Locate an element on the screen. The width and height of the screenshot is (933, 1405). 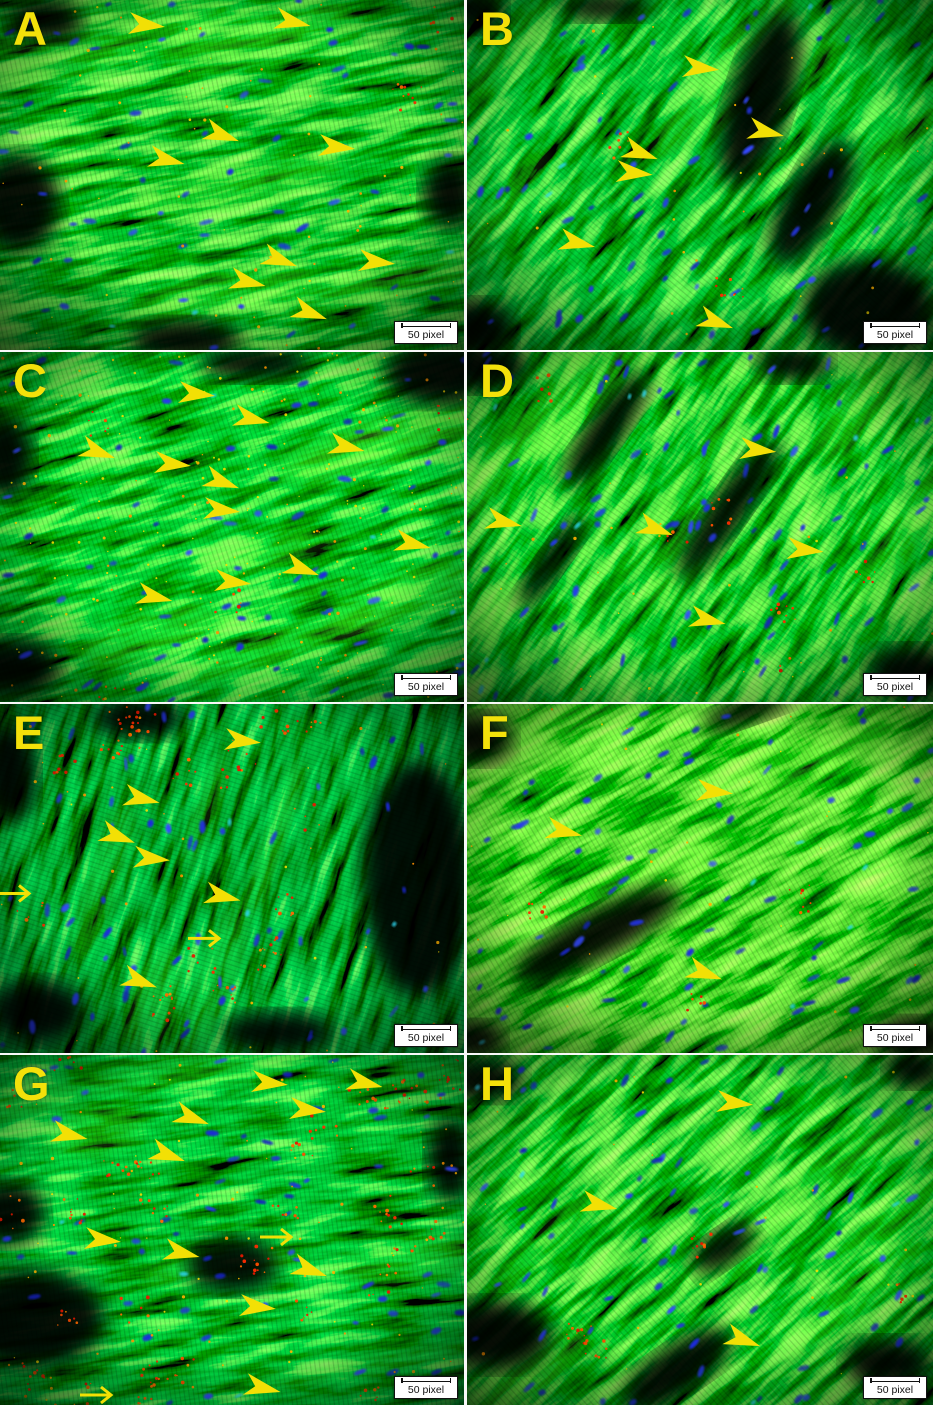
micrograph-panel-H: H 50 pixel is located at coordinates (700, 1230).